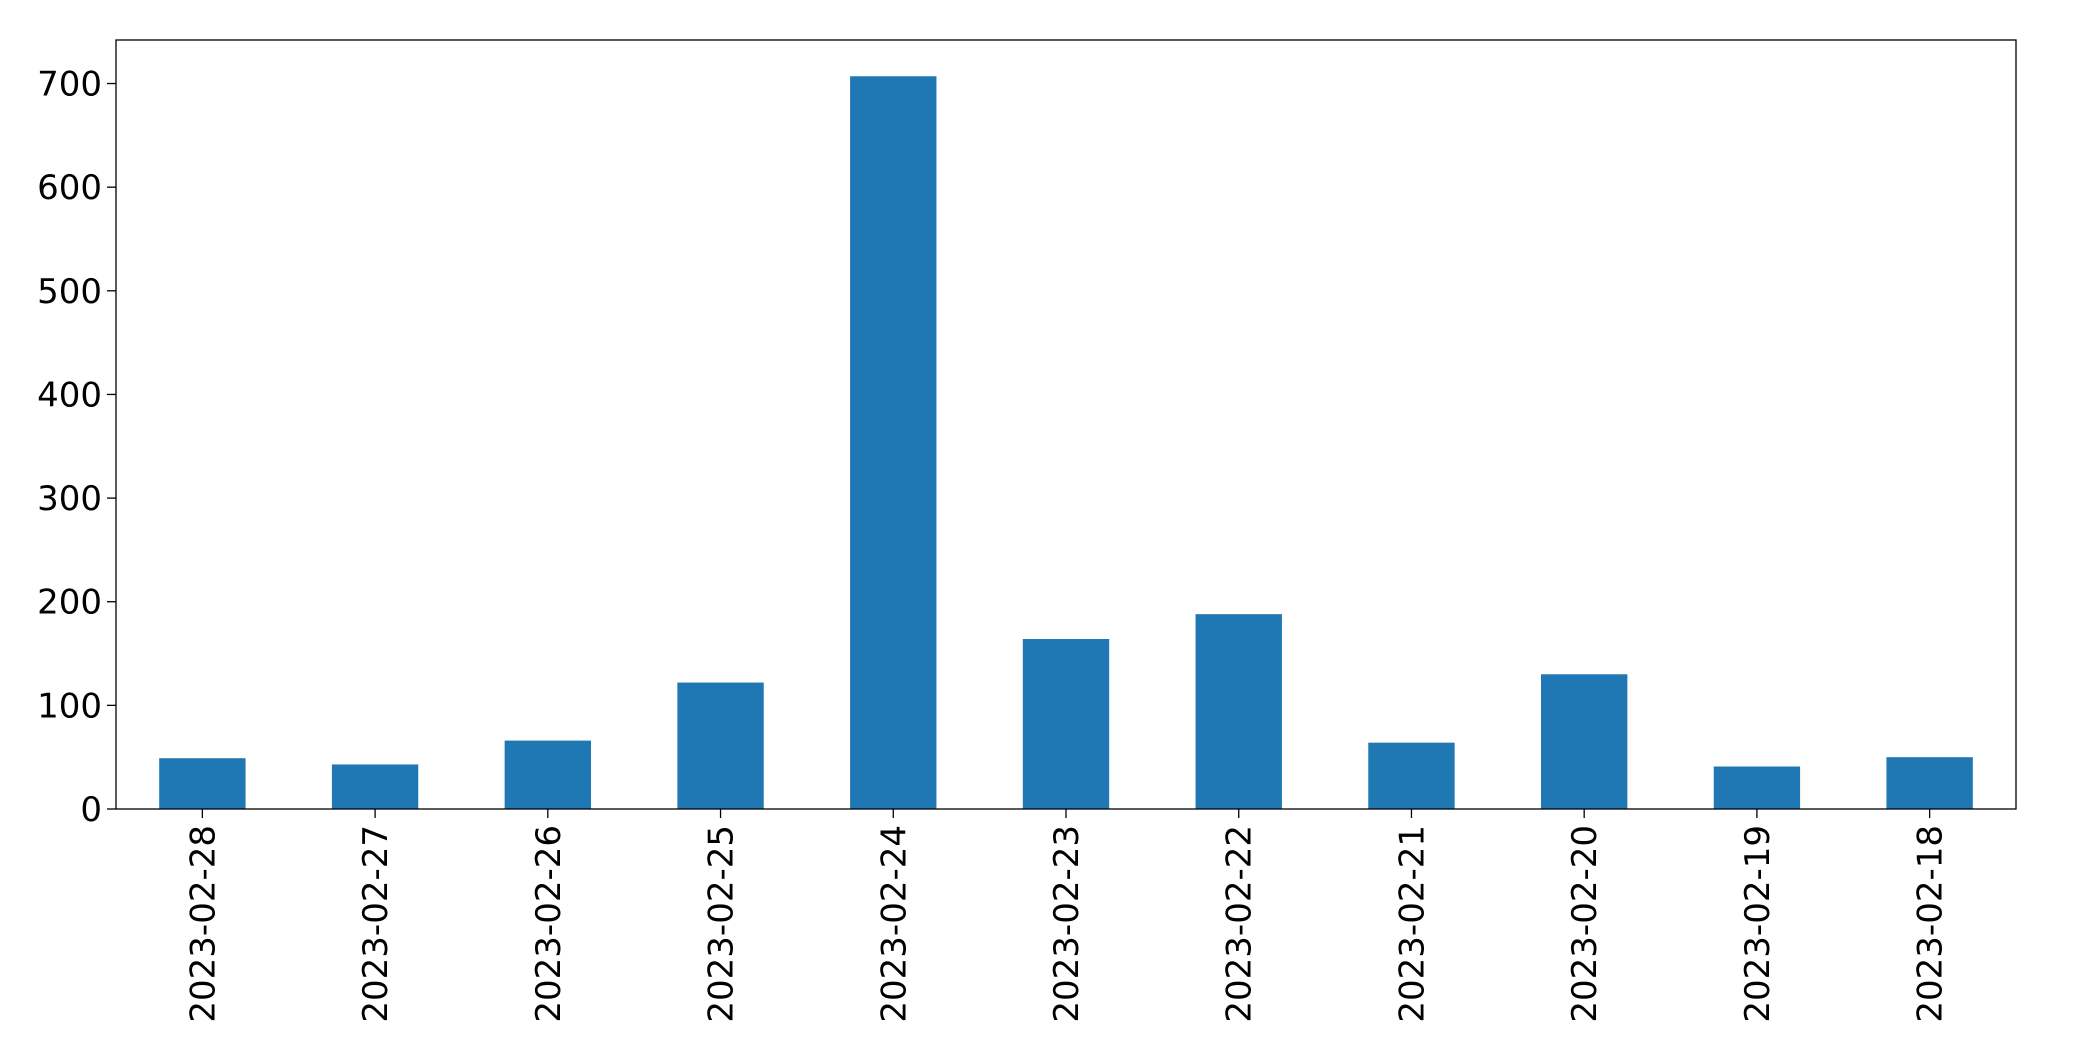  Describe the element at coordinates (69, 188) in the screenshot. I see `y-tick-label: 600` at that location.